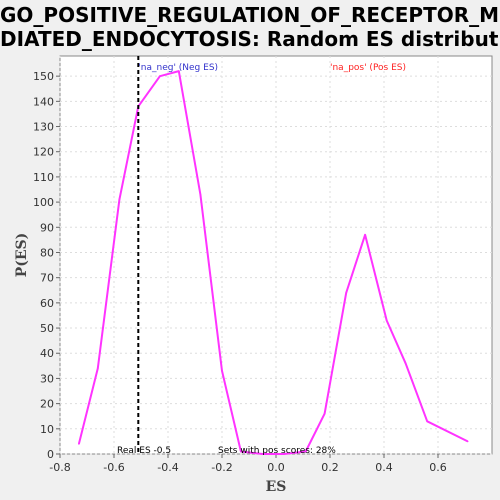 The width and height of the screenshot is (500, 500). Describe the element at coordinates (167, 467) in the screenshot. I see `x-tick-label: -0.4` at that location.